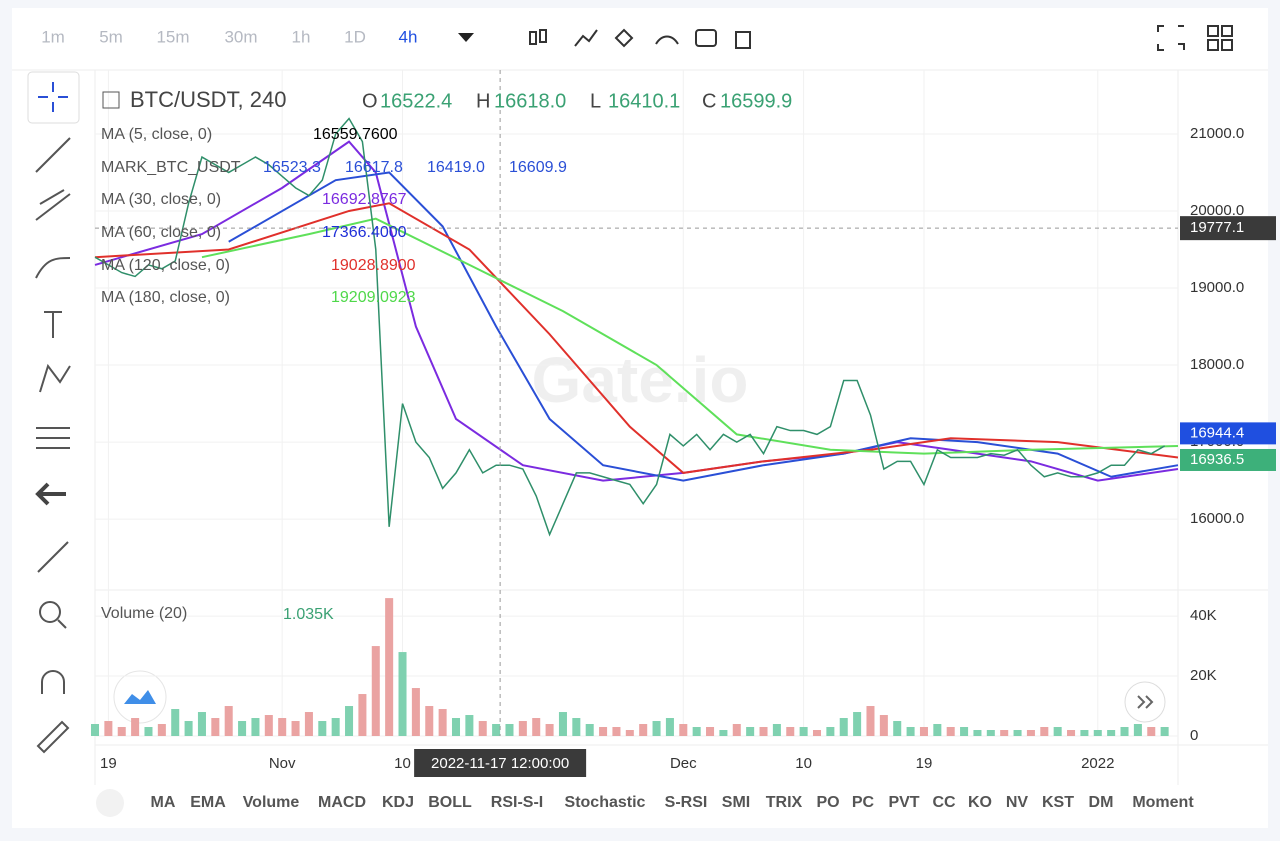  Describe the element at coordinates (111, 100) in the screenshot. I see `collapse-button` at that location.